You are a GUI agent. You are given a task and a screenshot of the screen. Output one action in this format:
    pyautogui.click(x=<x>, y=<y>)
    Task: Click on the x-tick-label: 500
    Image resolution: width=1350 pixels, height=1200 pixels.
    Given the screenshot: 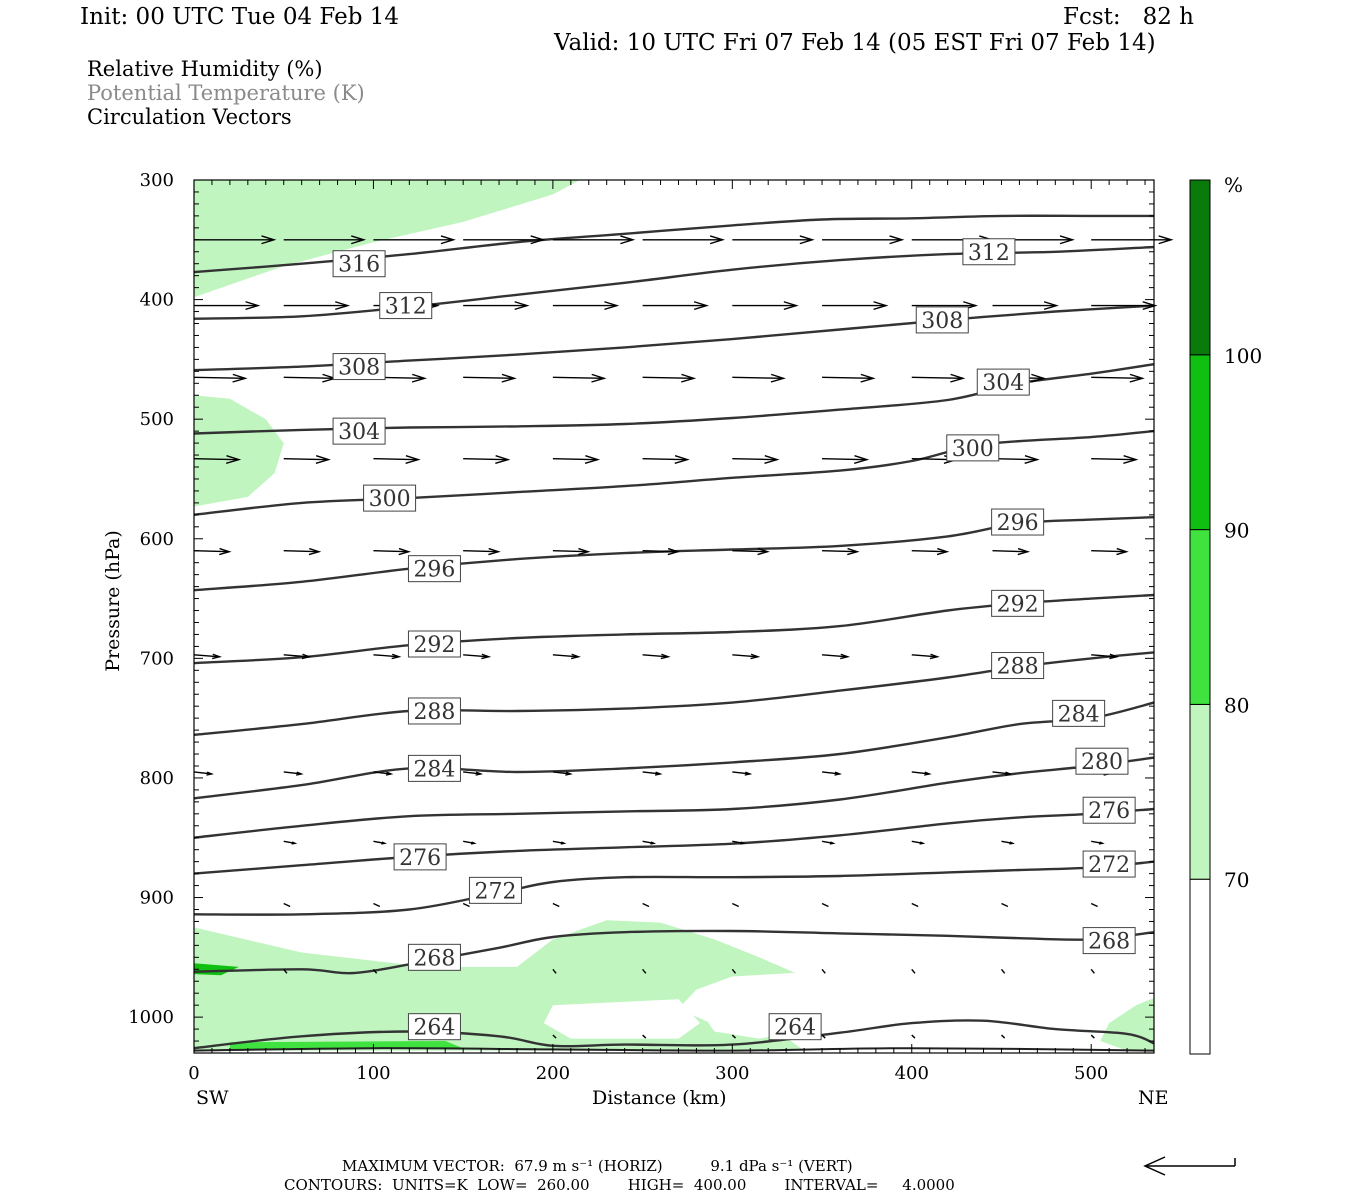 What is the action you would take?
    pyautogui.click(x=1091, y=1073)
    